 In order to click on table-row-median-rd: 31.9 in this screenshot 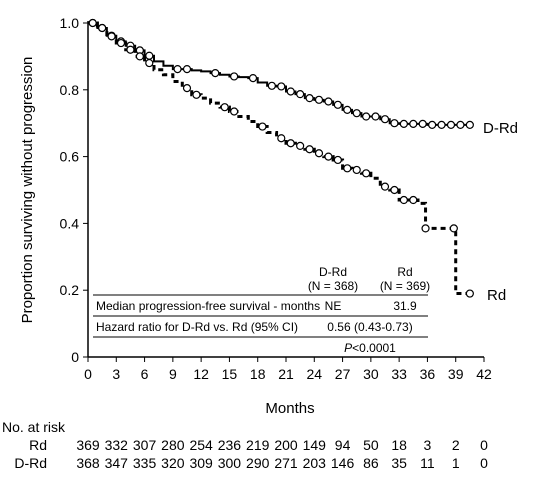, I will do `click(405, 306)`.